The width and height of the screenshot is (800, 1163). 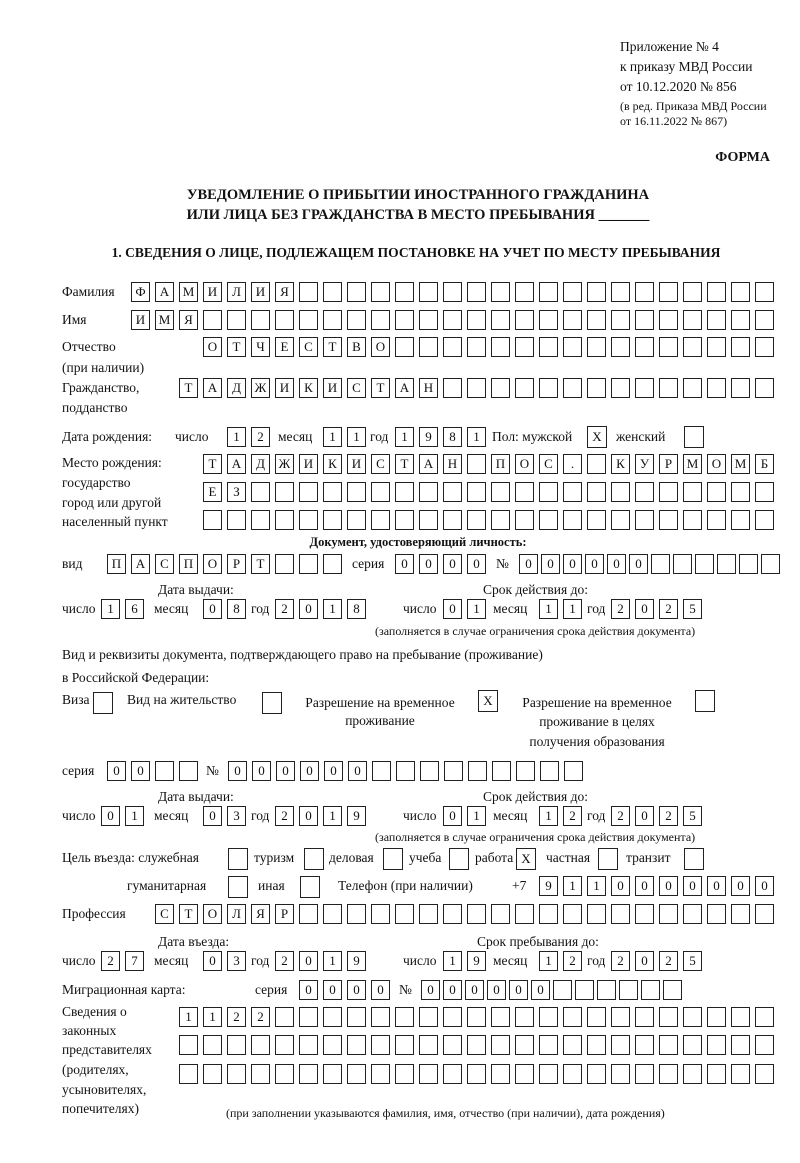 What do you see at coordinates (608, 859) in the screenshot?
I see `purpose-private-checkbox` at bounding box center [608, 859].